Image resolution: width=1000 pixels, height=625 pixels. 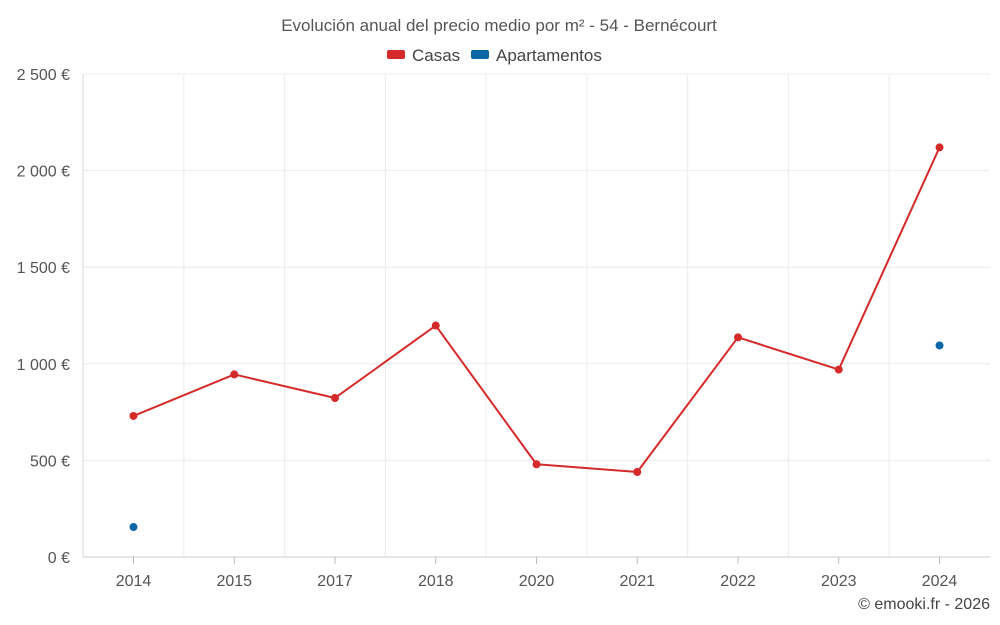 What do you see at coordinates (480, 54) in the screenshot?
I see `legend-swatch-apartamentos` at bounding box center [480, 54].